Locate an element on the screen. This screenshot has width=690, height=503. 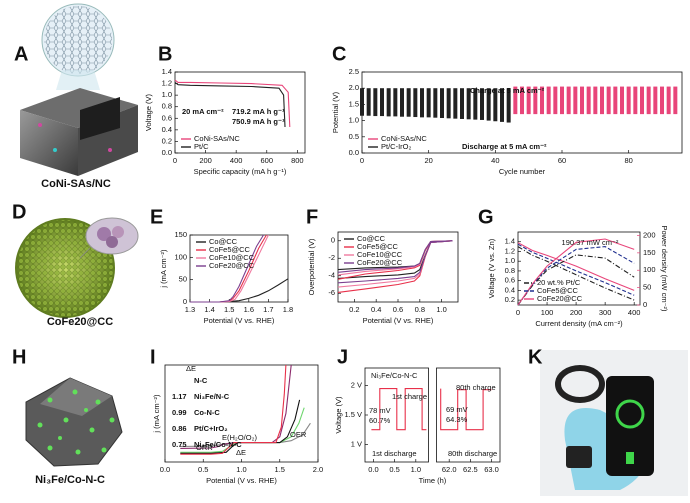
y-tick-label: -2 is located at coordinates (331, 257).